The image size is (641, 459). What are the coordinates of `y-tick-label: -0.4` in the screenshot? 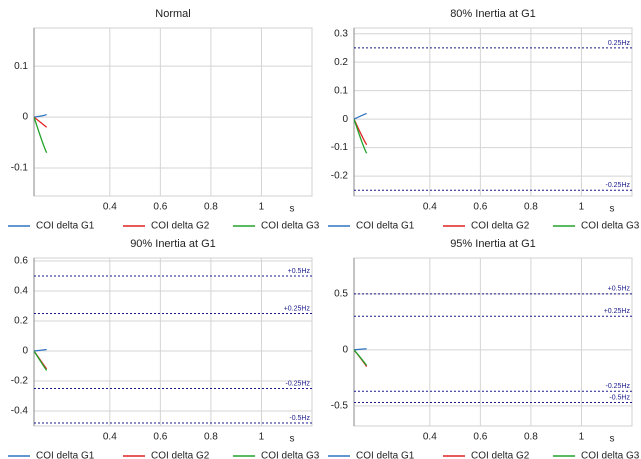 It's located at (20, 411).